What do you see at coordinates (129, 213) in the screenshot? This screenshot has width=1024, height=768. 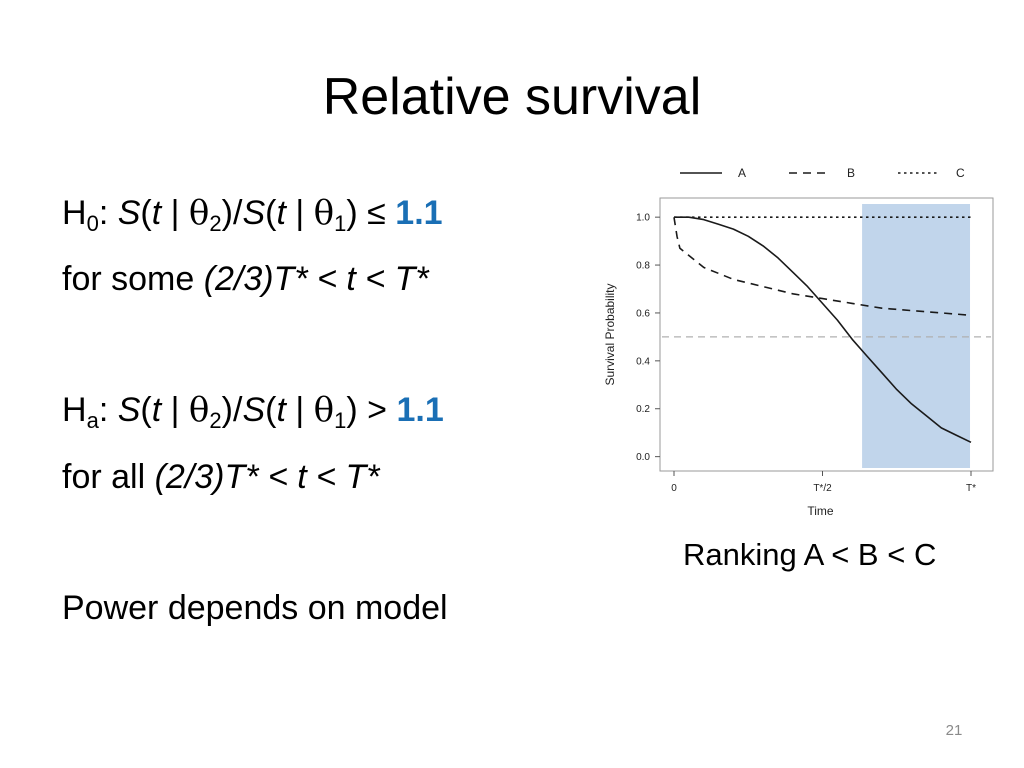 I see `h0-s-numerator: S` at bounding box center [129, 213].